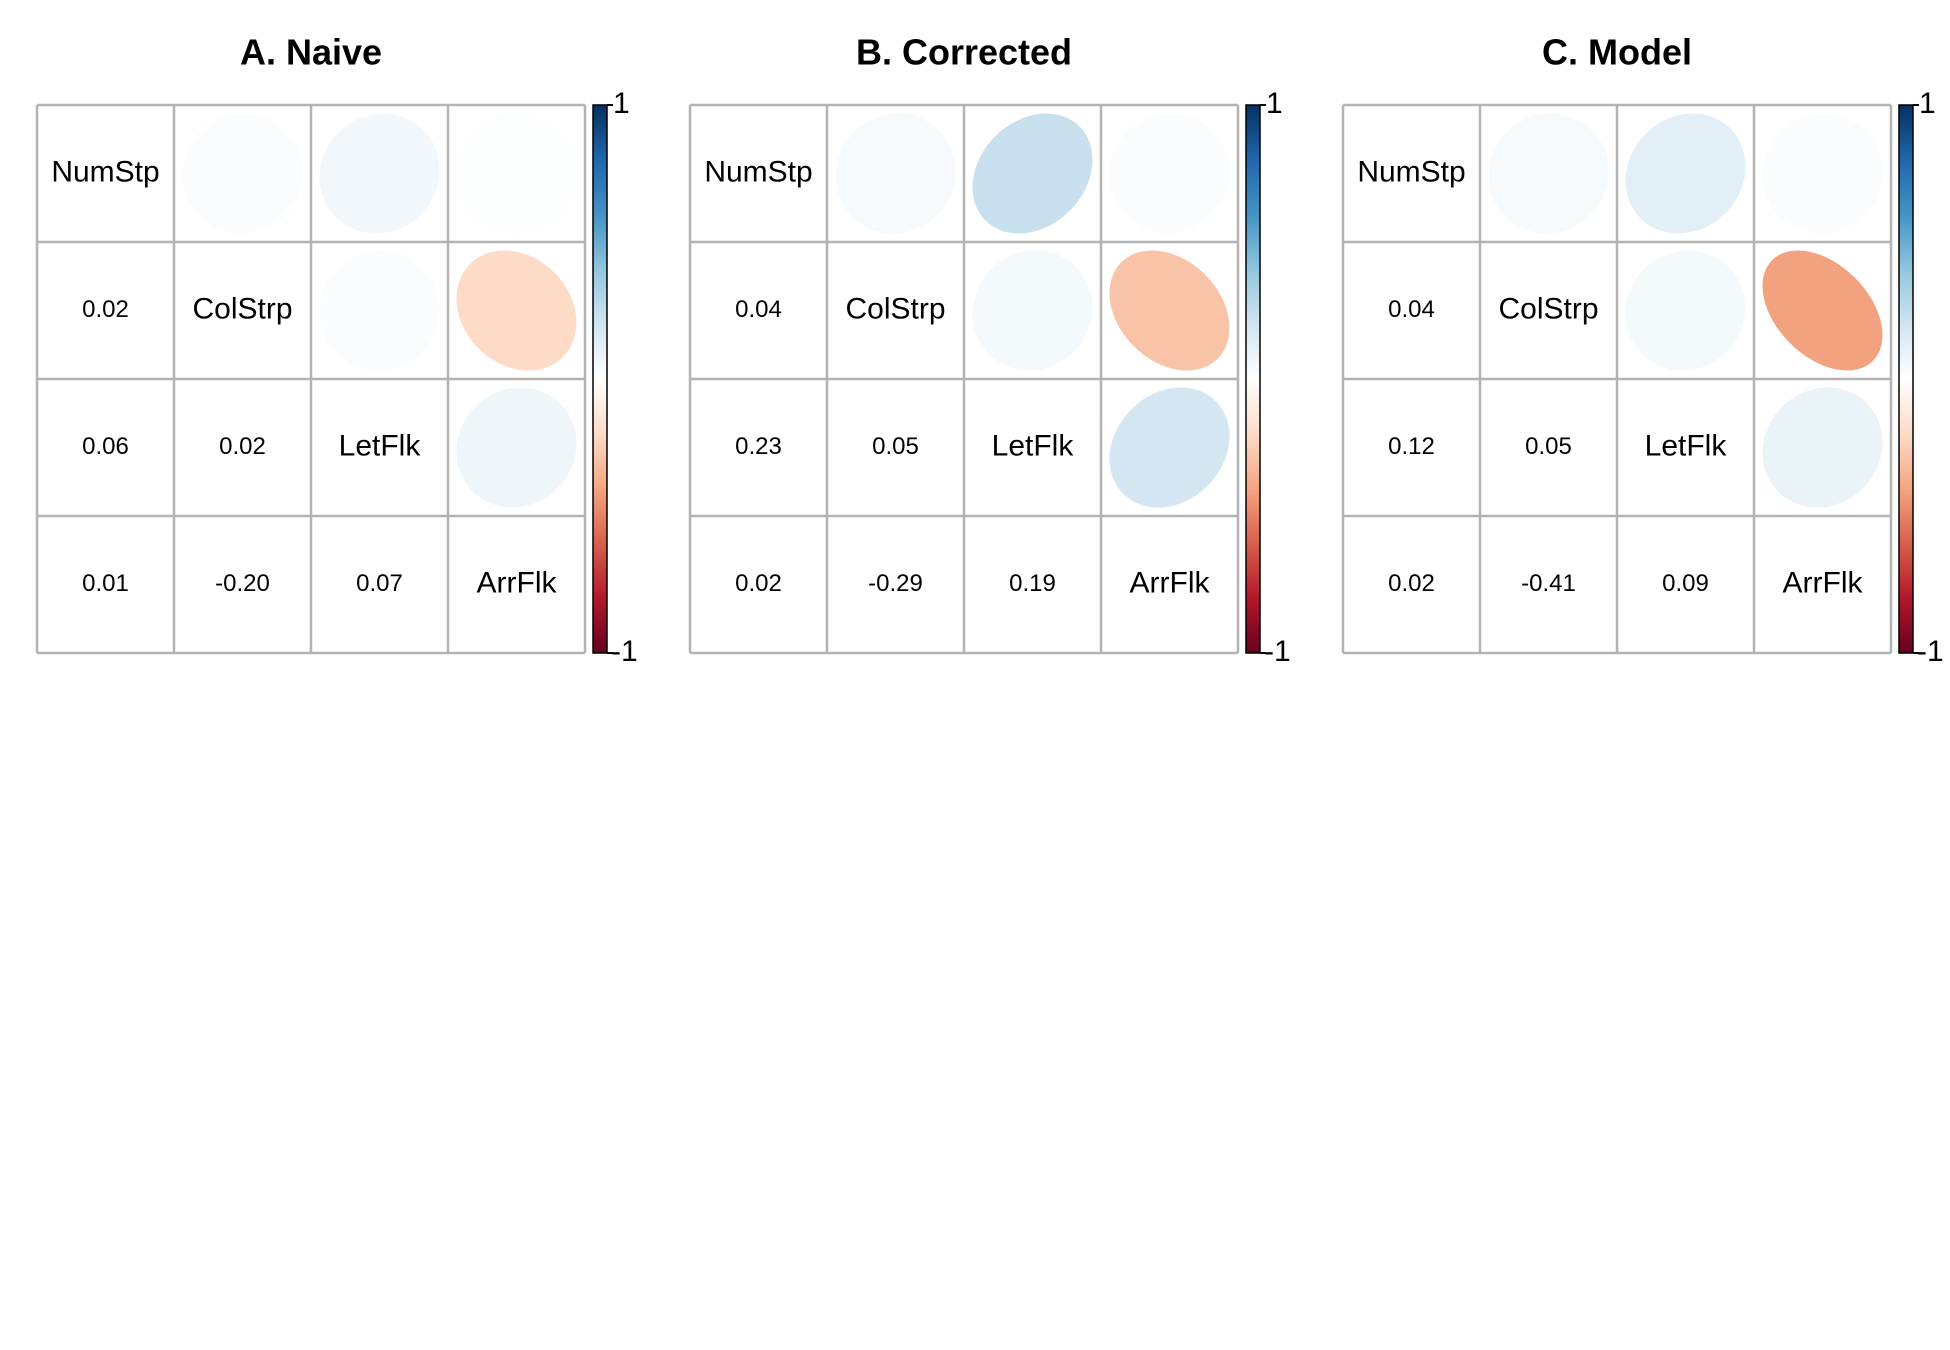 The width and height of the screenshot is (1950, 1350). I want to click on panel-title: A. Naive, so click(311, 52).